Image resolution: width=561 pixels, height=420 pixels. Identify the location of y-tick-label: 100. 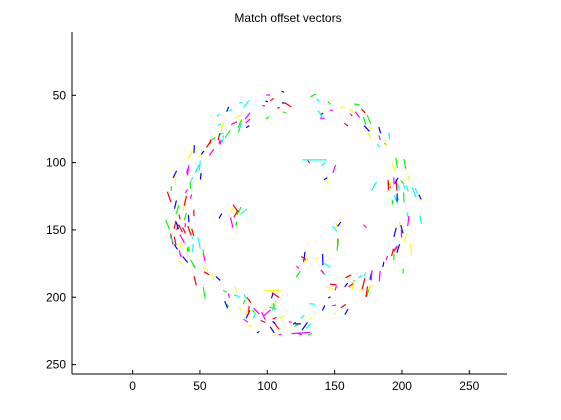
(56, 163).